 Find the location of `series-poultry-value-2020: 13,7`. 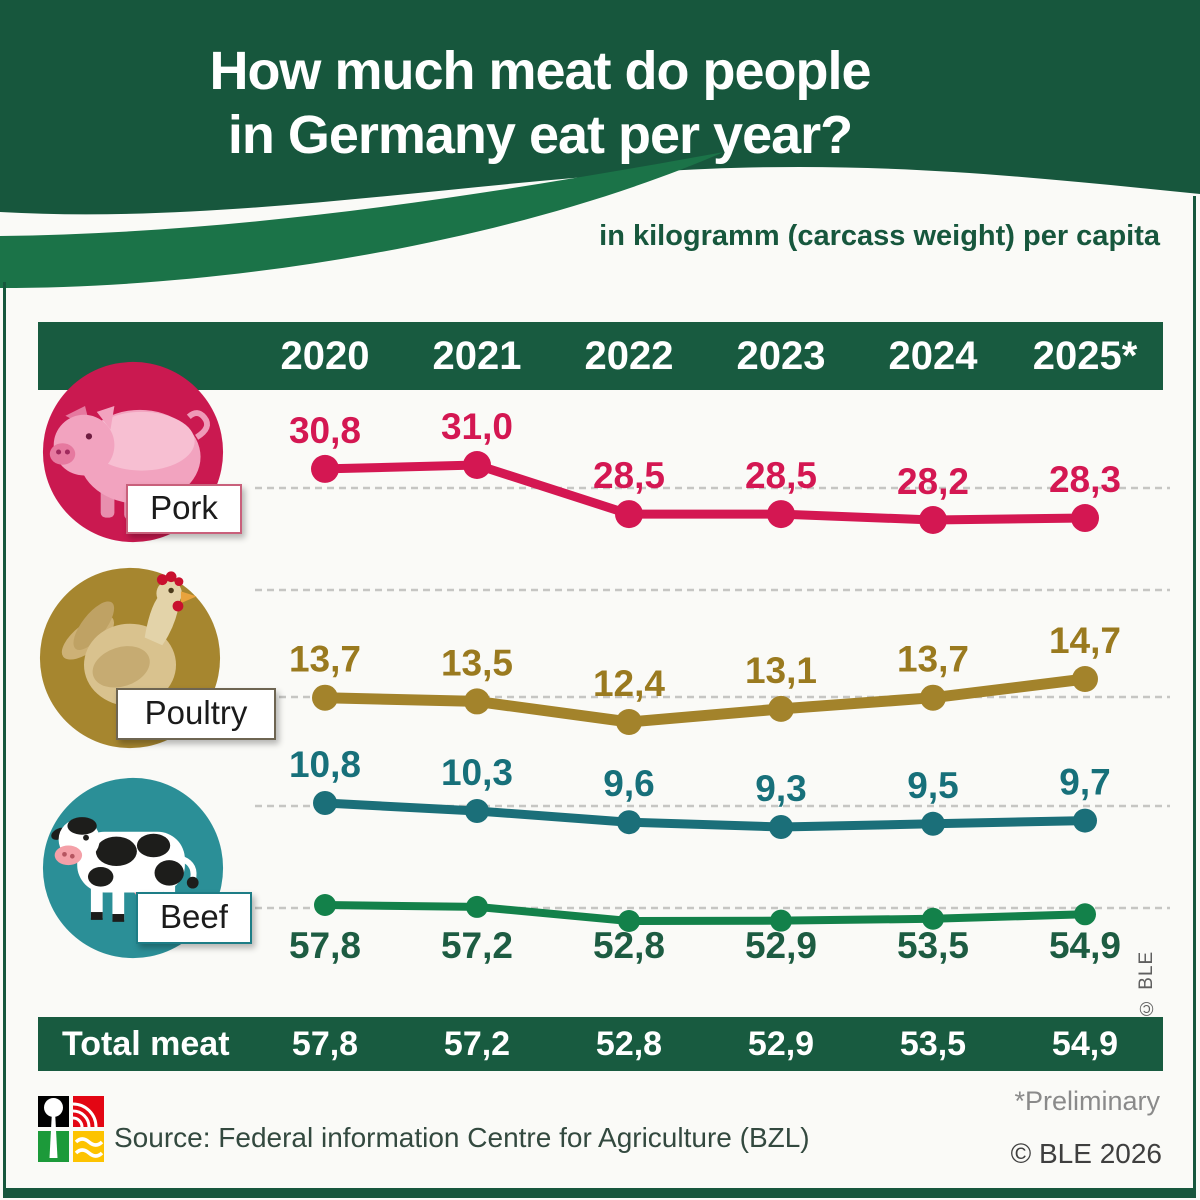

series-poultry-value-2020: 13,7 is located at coordinates (325, 659).